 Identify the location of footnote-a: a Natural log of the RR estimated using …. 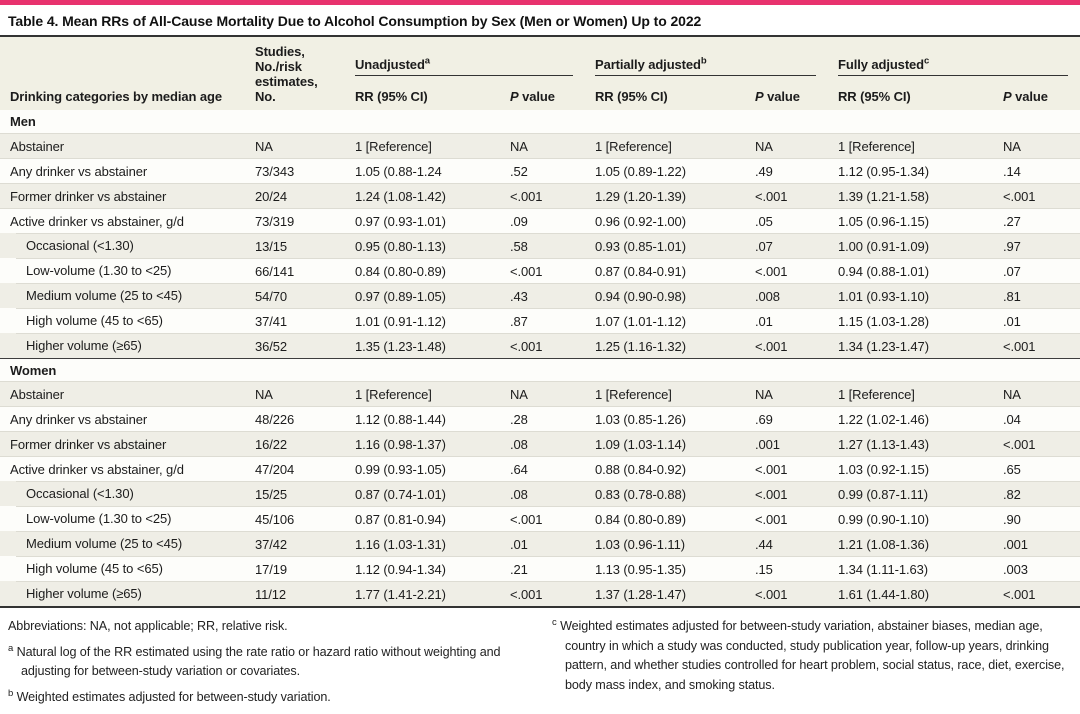
(254, 660).